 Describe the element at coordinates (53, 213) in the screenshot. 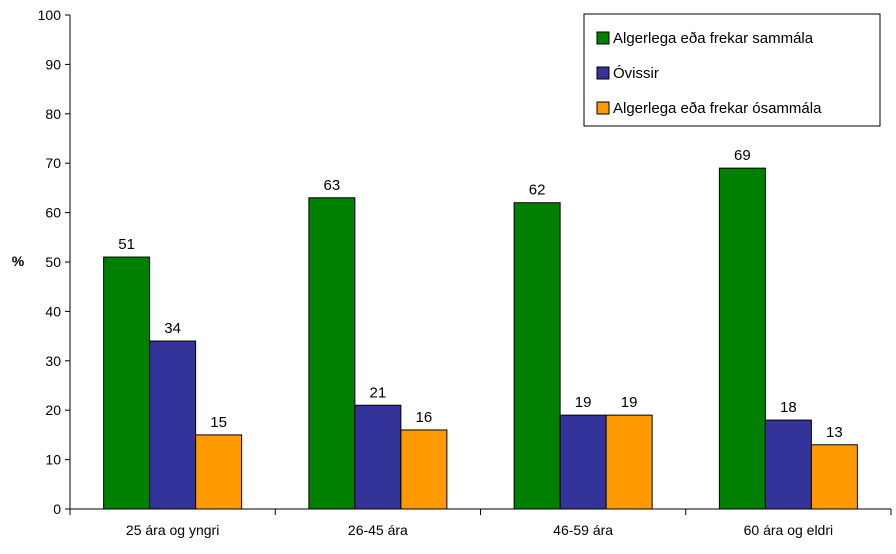

I see `y-tick-label: 60` at that location.